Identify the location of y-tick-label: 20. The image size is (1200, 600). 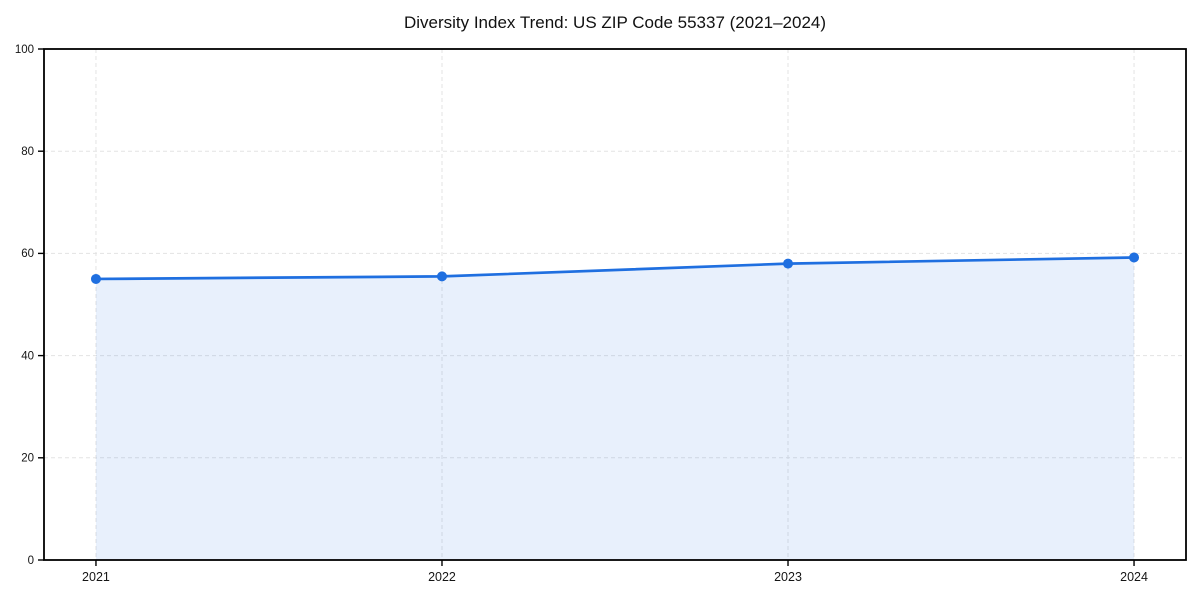
(27, 459).